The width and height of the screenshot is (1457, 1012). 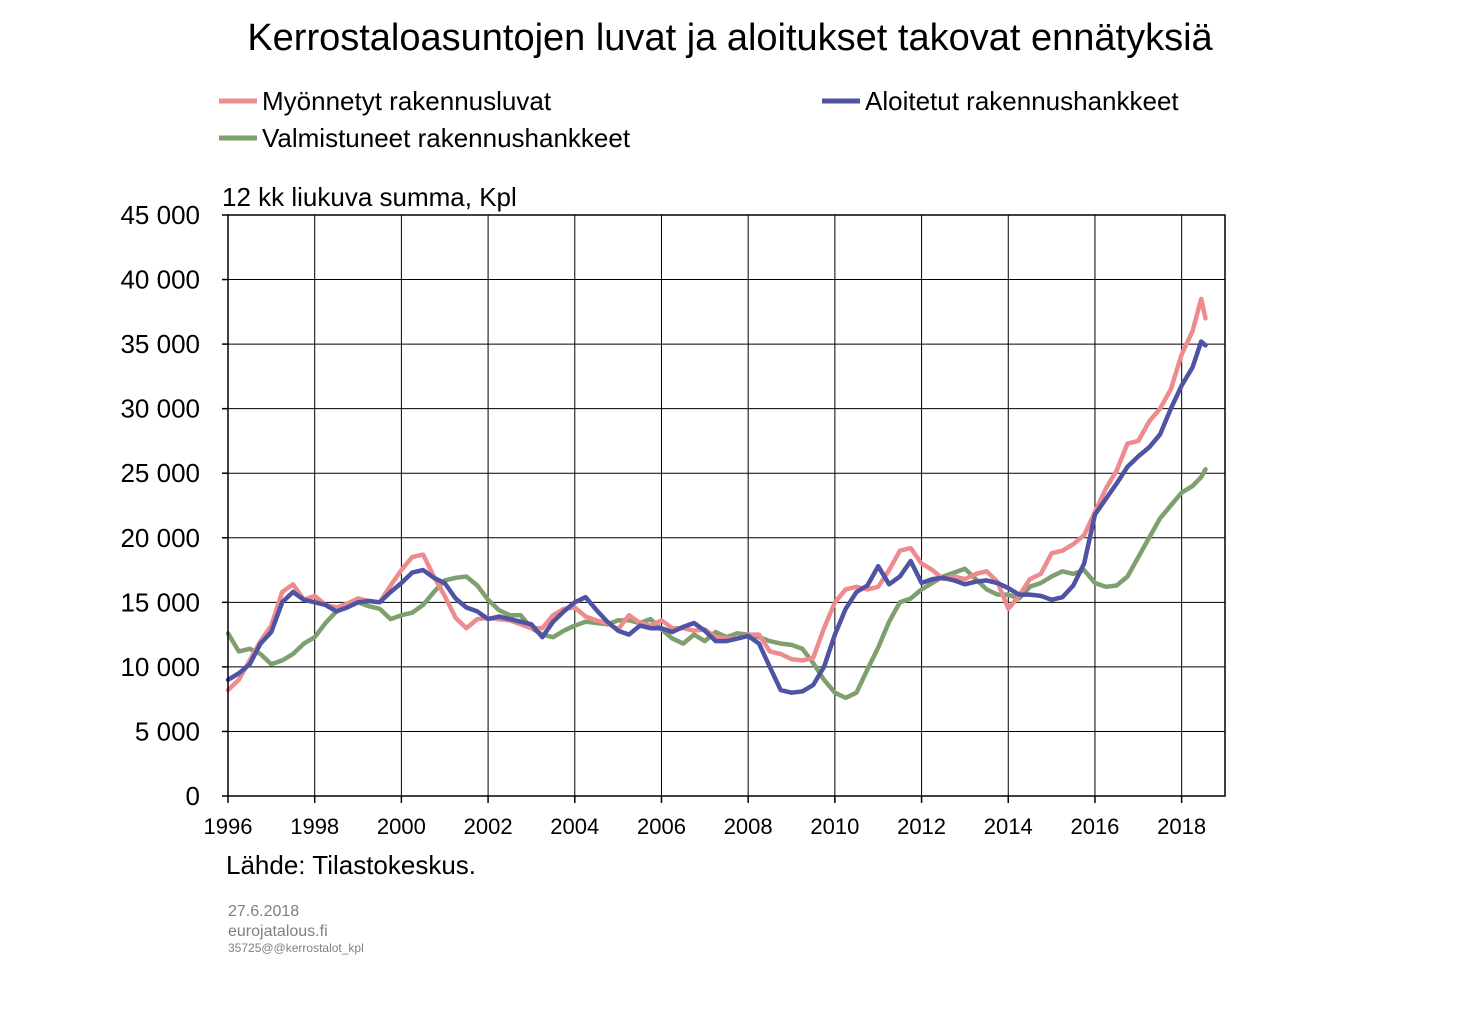 What do you see at coordinates (407, 101) in the screenshot?
I see `legend-label-myonnetyt: Myönnetyt rakennusluvat` at bounding box center [407, 101].